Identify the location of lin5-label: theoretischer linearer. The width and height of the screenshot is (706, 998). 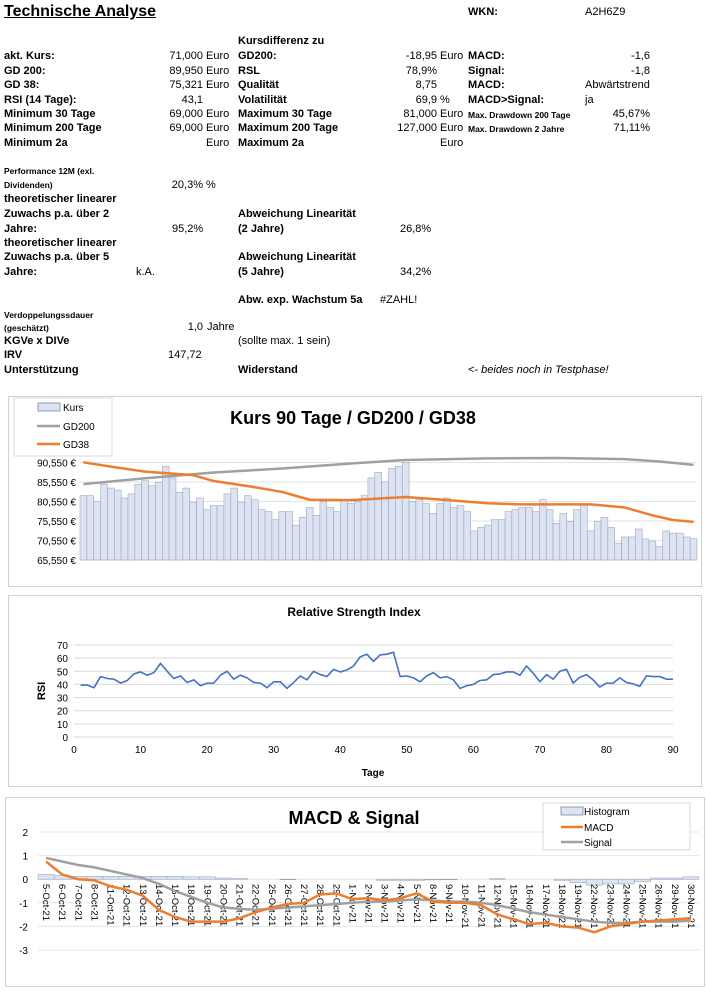
(60, 243).